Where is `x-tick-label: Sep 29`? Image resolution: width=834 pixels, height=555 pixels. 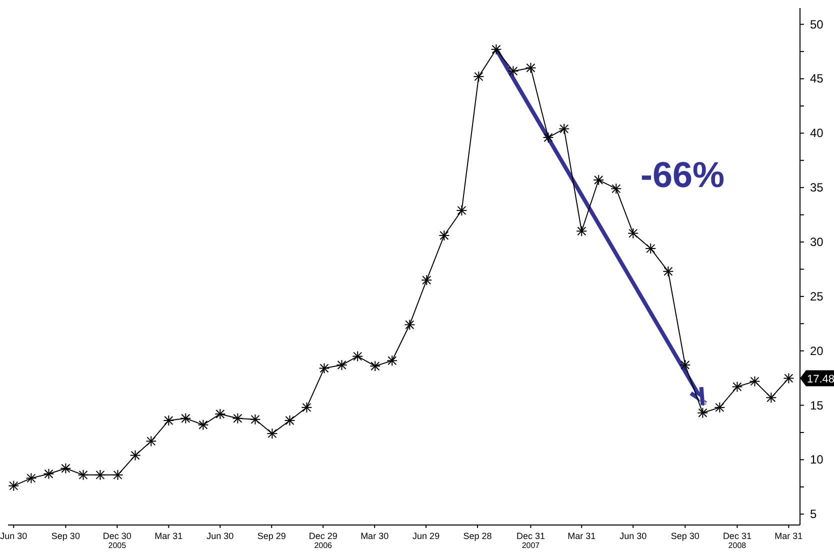 x-tick-label: Sep 29 is located at coordinates (271, 536).